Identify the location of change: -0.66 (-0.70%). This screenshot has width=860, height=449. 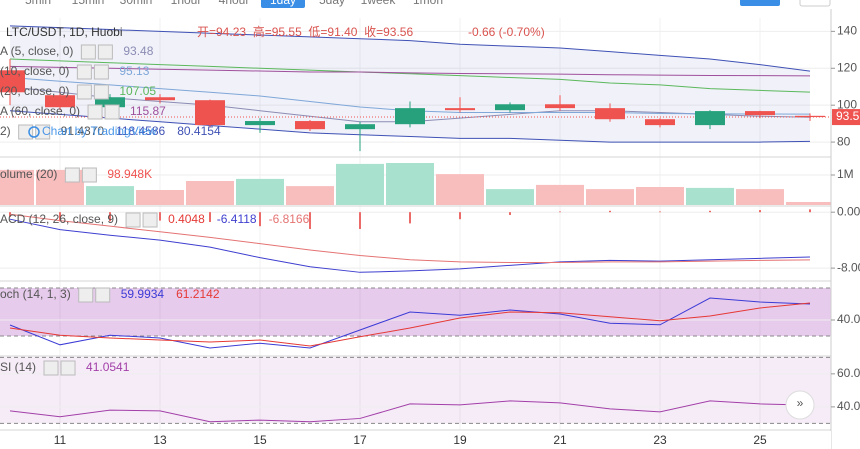
(506, 32).